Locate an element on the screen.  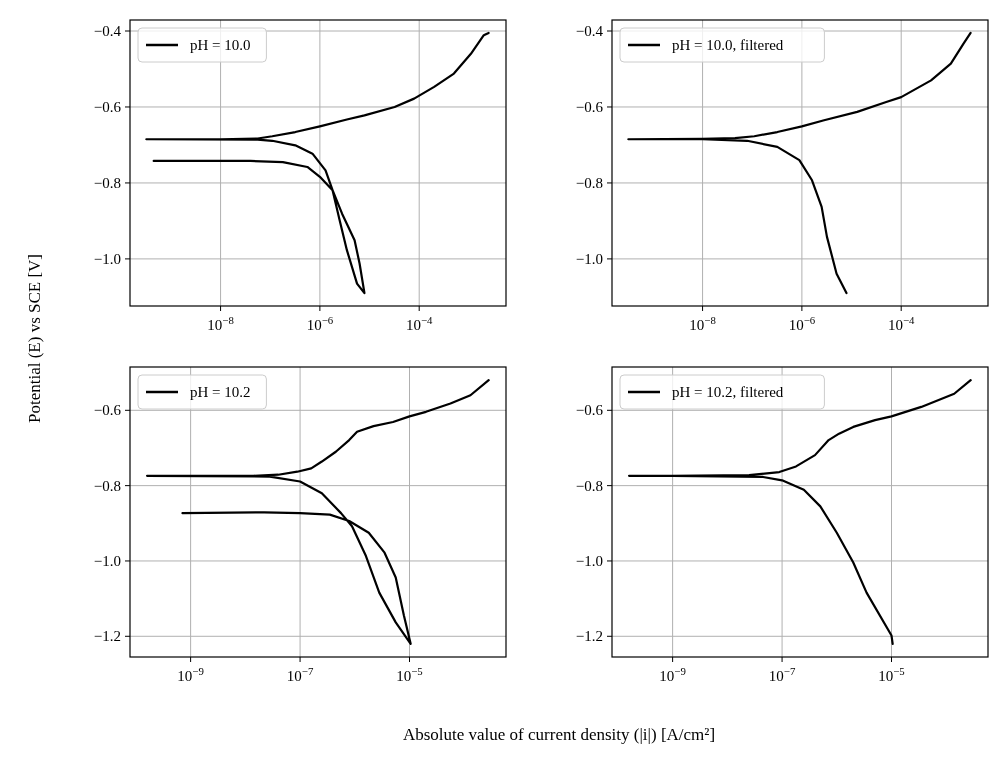
legend-label: pH = 10.0, filtered is located at coordinates (728, 45).